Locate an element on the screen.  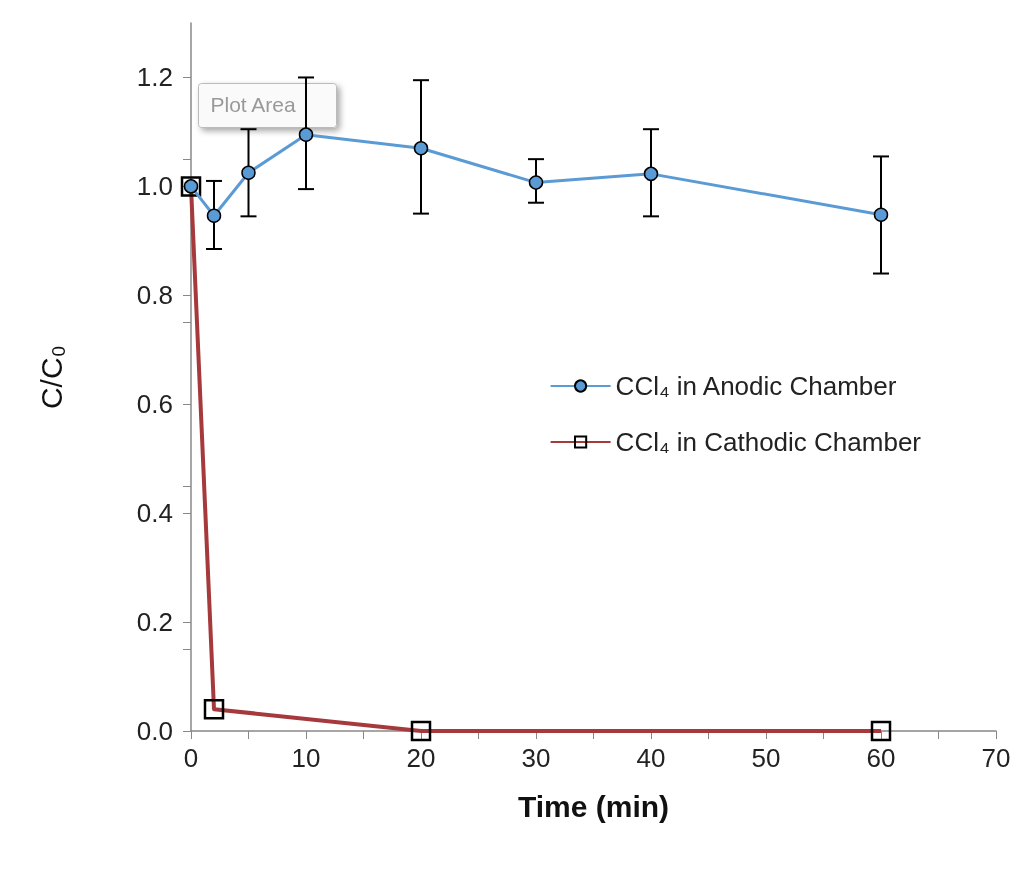
x-tick-label: 50 is located at coordinates (766, 758).